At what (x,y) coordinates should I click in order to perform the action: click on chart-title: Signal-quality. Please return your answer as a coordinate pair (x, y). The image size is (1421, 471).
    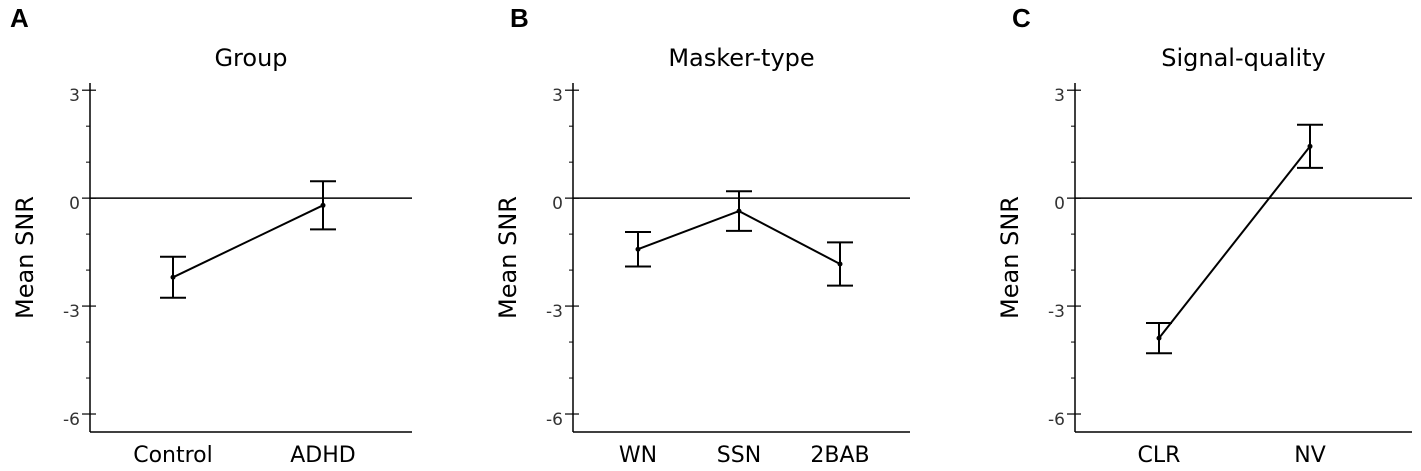
    Looking at the image, I should click on (1243, 58).